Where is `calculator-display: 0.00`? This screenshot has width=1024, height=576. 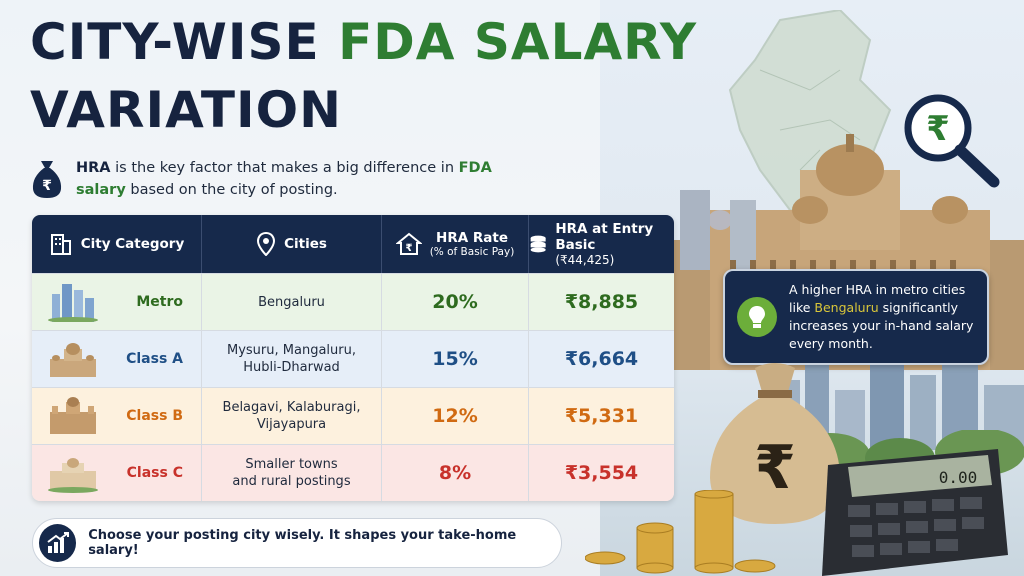 calculator-display: 0.00 is located at coordinates (958, 477).